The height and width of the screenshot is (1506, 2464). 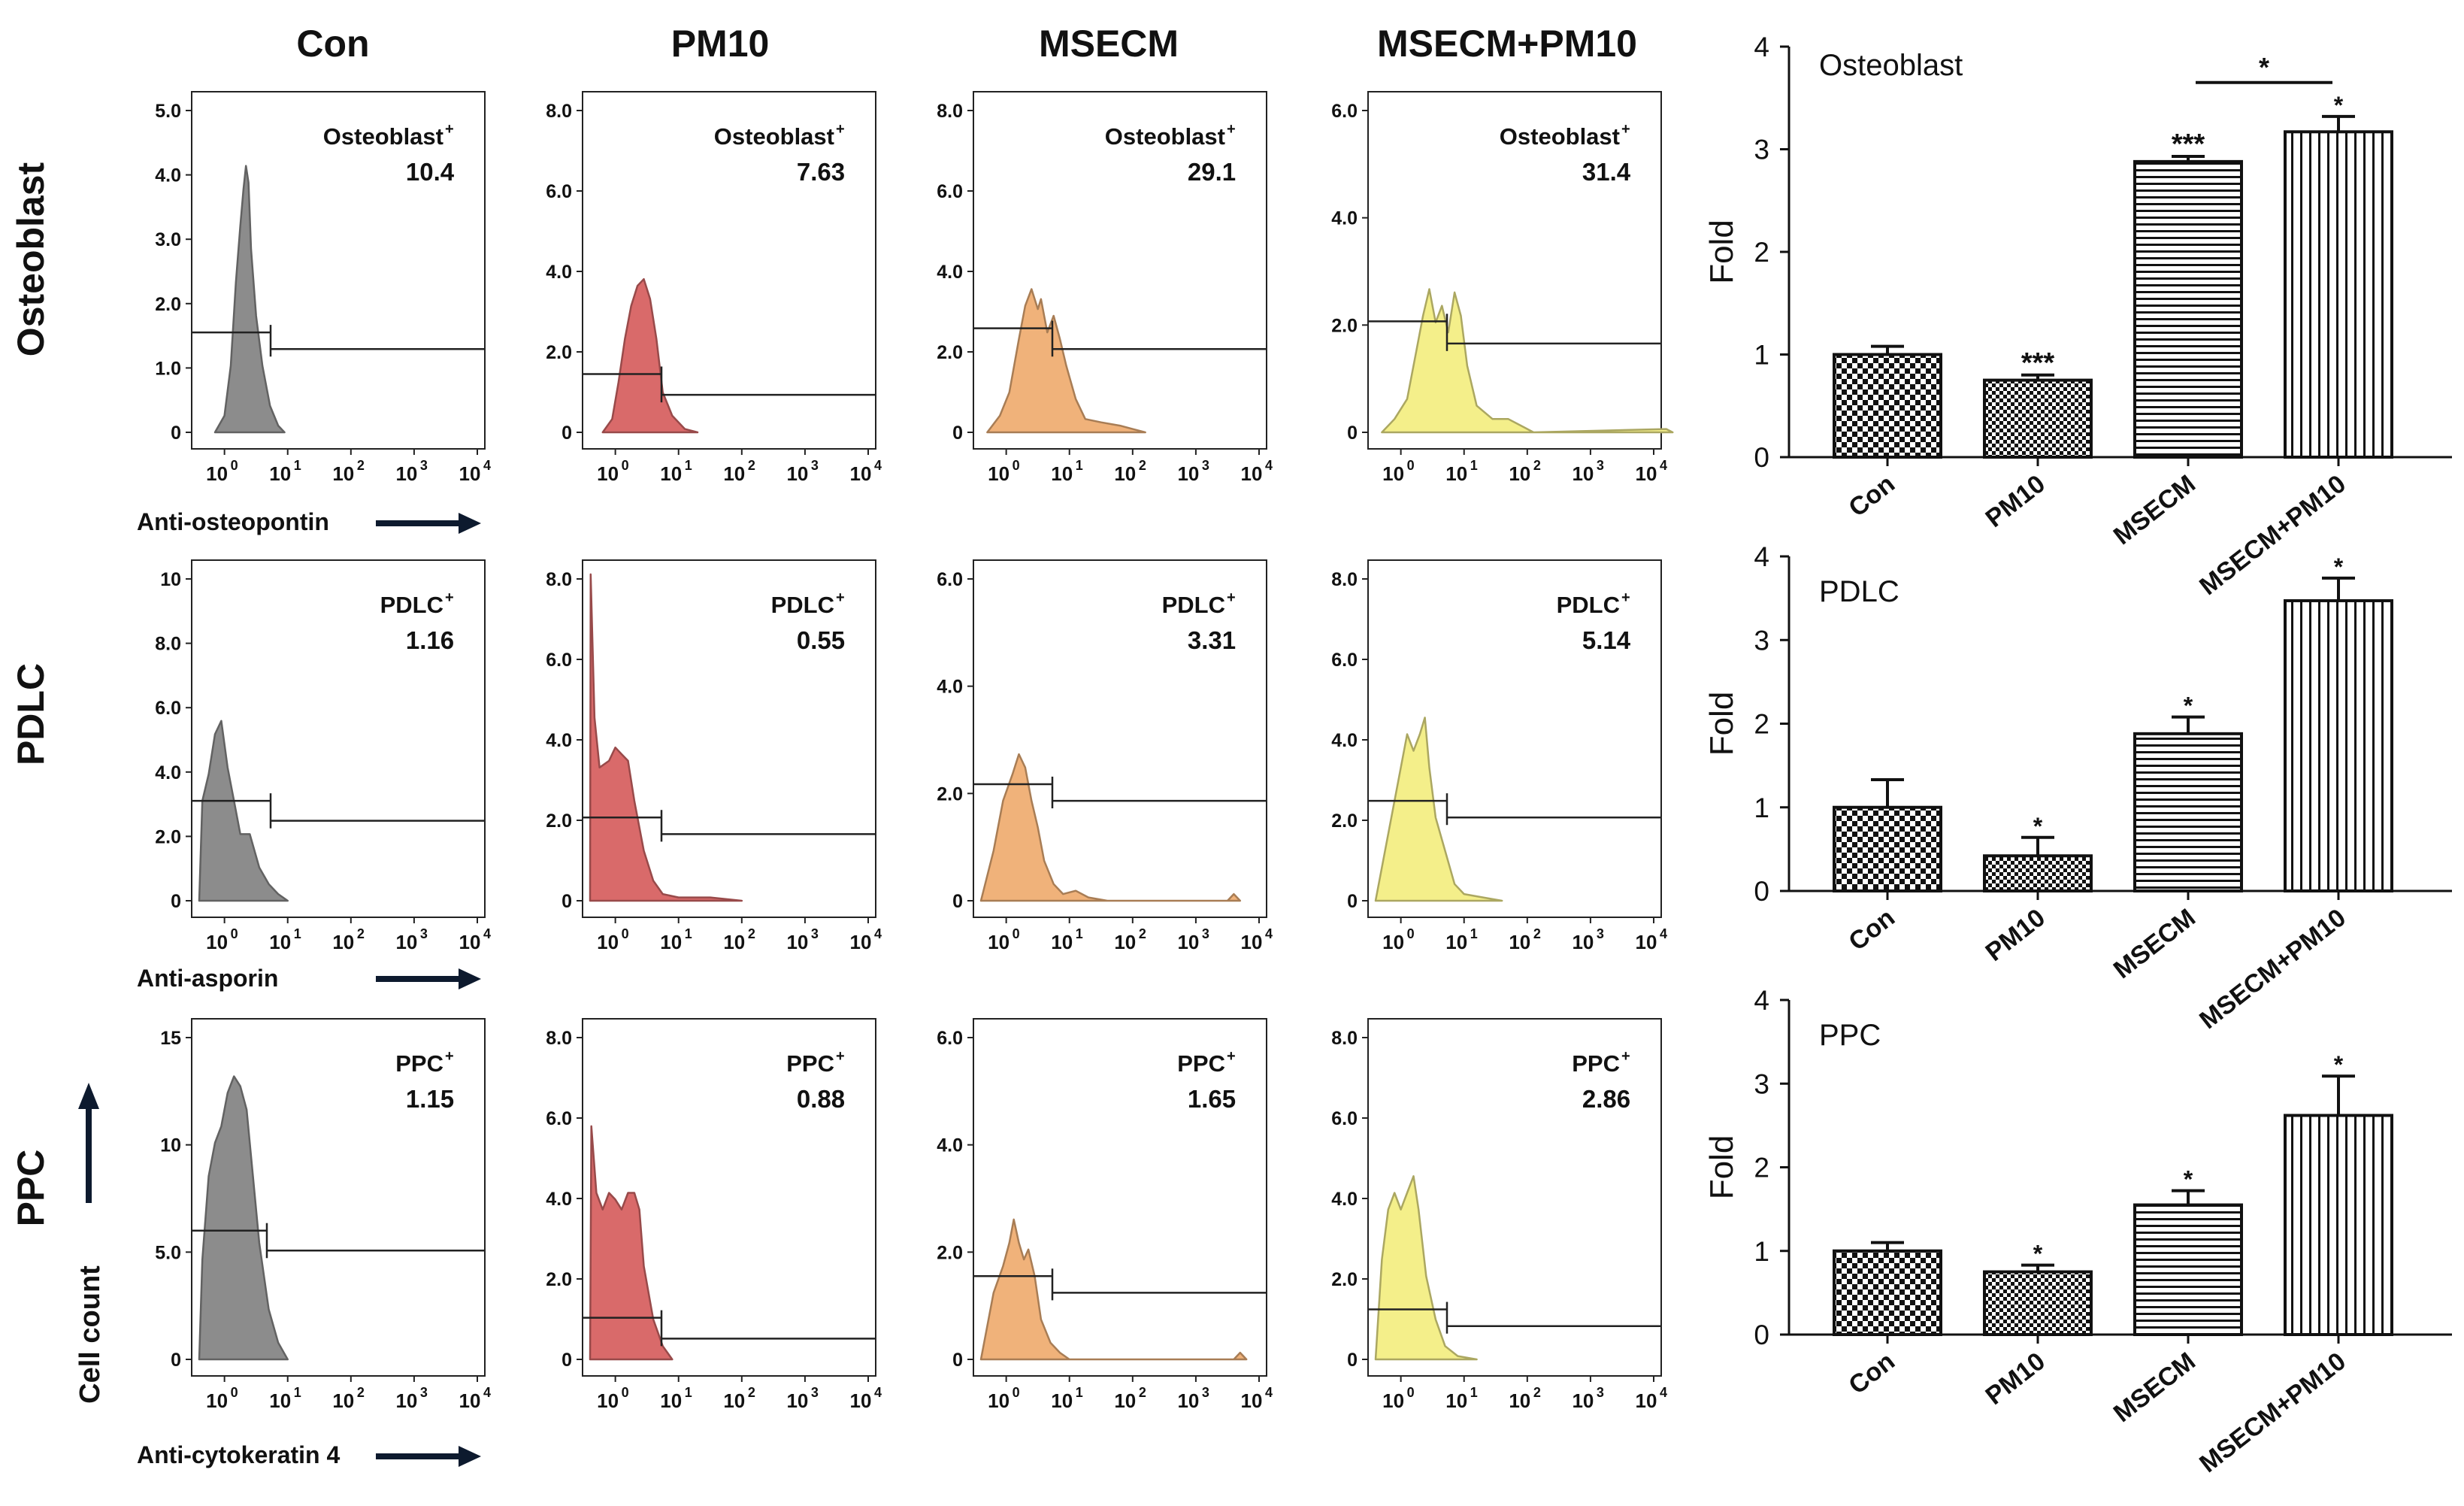 I want to click on y-tick-label: 3.0, so click(x=168, y=239).